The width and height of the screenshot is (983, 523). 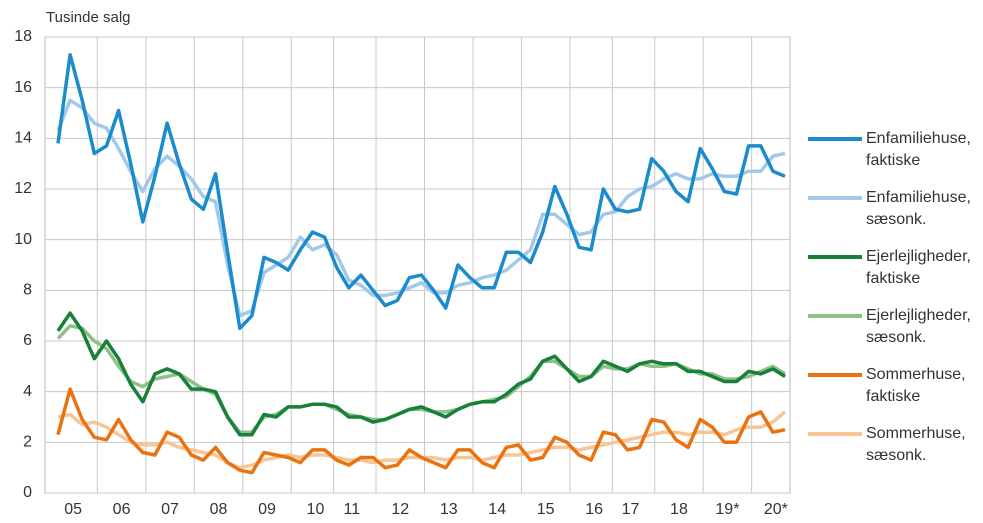 I want to click on x-tick-label: 17, so click(x=631, y=509).